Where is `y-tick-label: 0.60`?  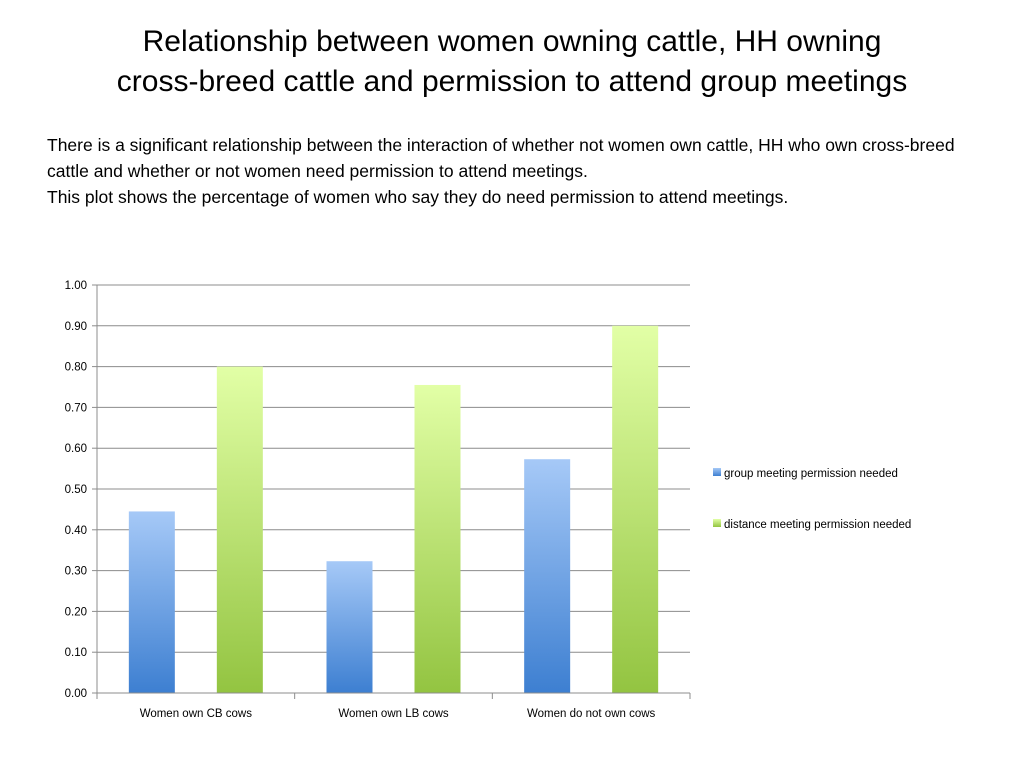
y-tick-label: 0.60 is located at coordinates (76, 449).